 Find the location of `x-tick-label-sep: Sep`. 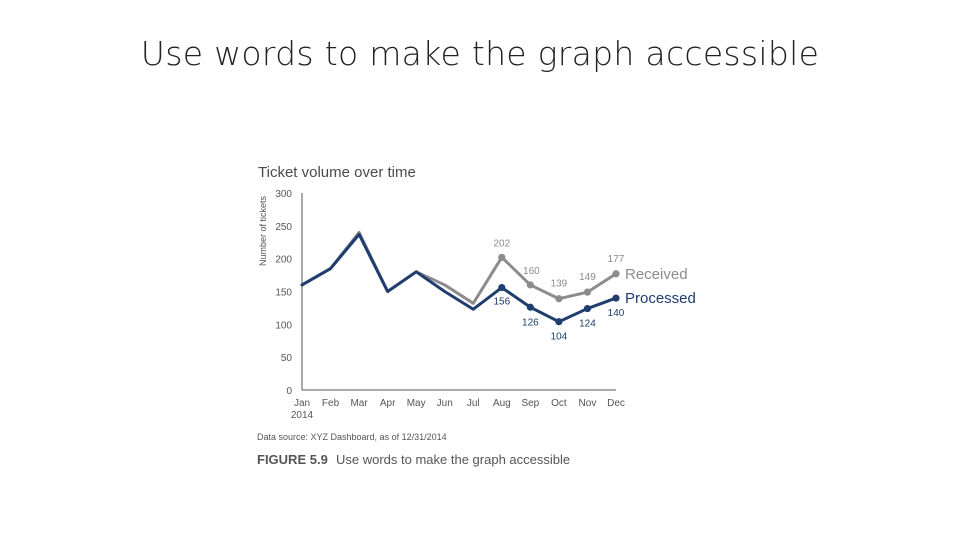

x-tick-label-sep: Sep is located at coordinates (530, 403).